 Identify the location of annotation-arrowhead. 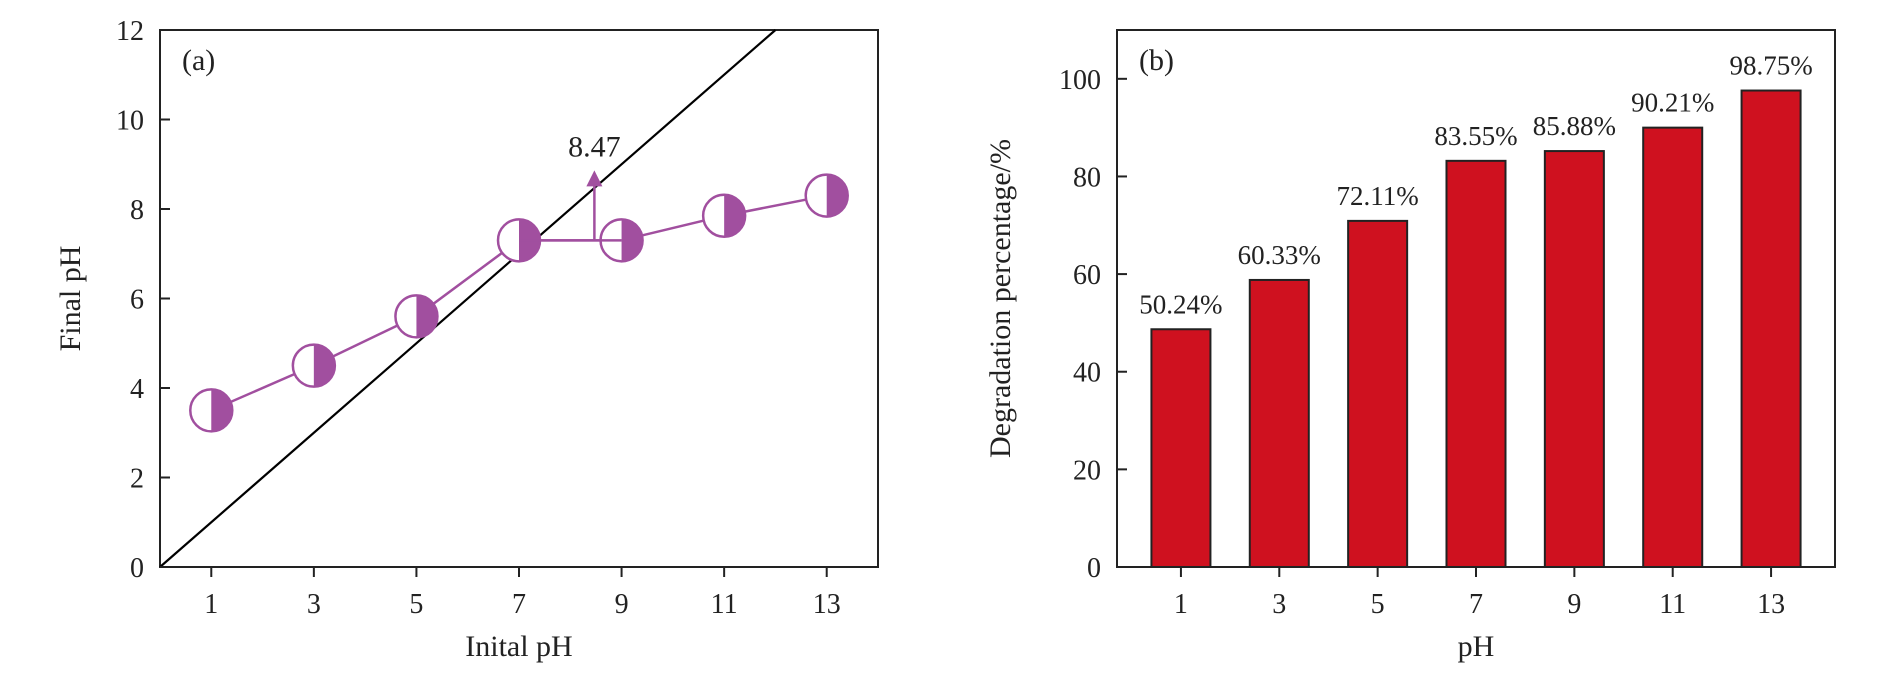
(594, 178).